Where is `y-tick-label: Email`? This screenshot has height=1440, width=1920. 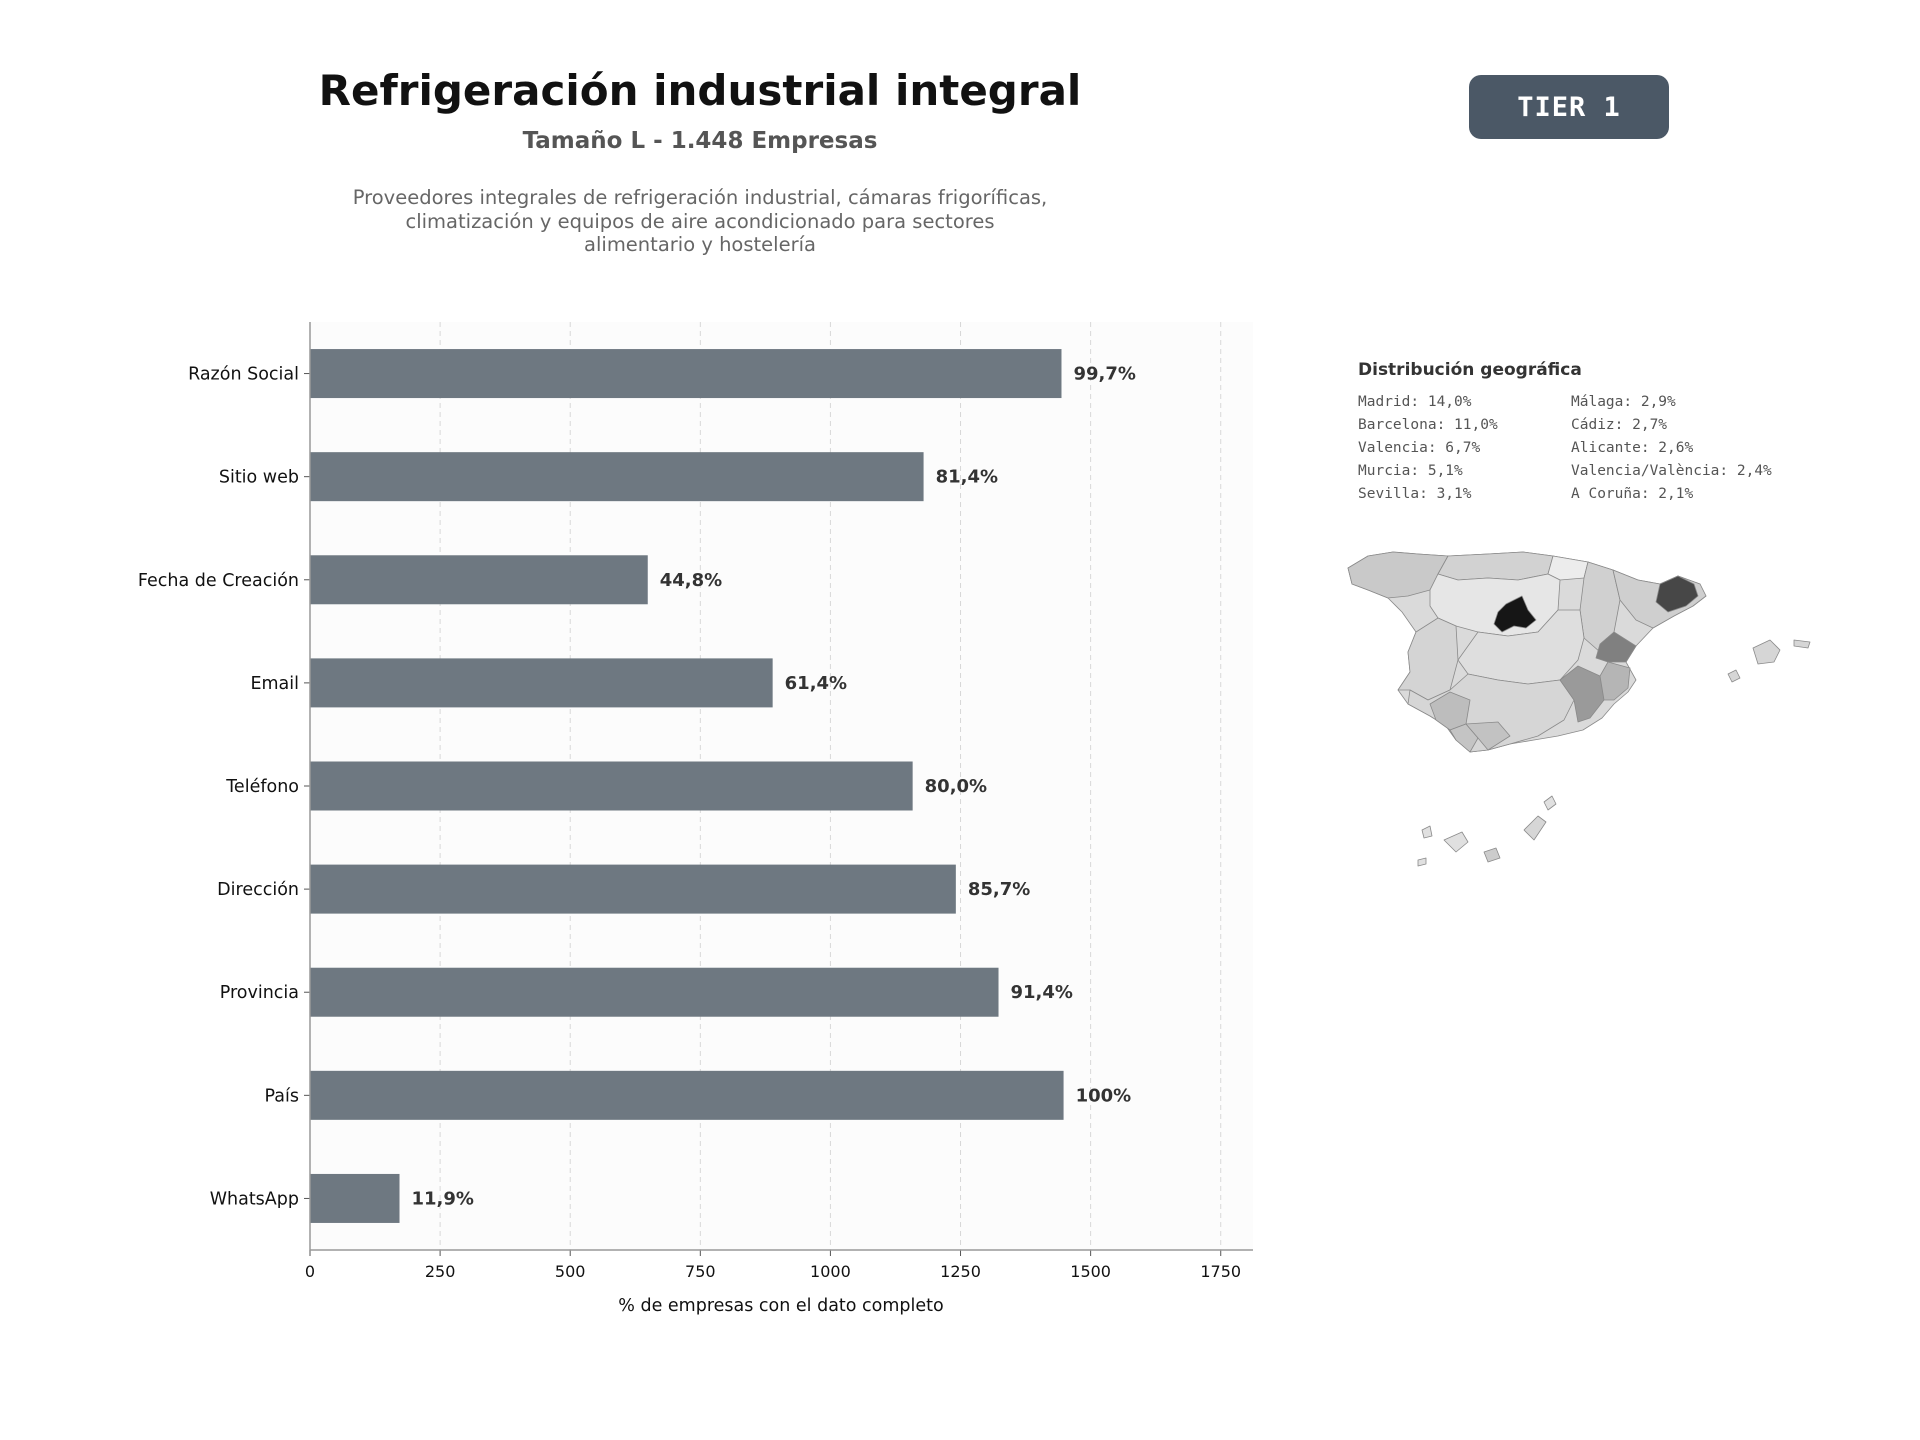 y-tick-label: Email is located at coordinates (274, 684).